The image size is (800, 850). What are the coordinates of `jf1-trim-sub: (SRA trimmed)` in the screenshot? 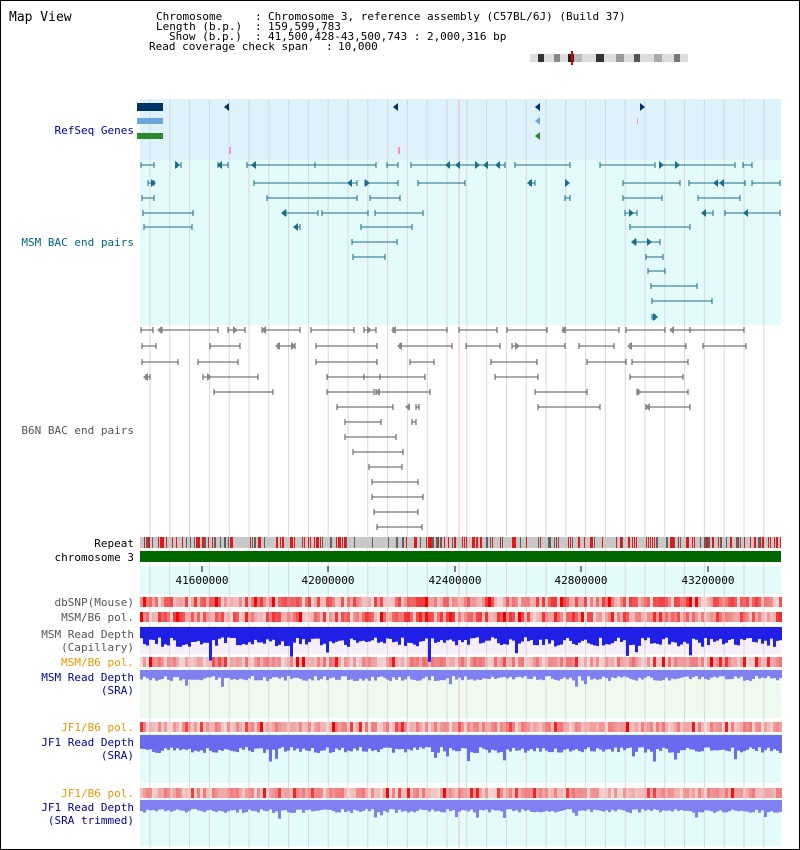 It's located at (90, 820).